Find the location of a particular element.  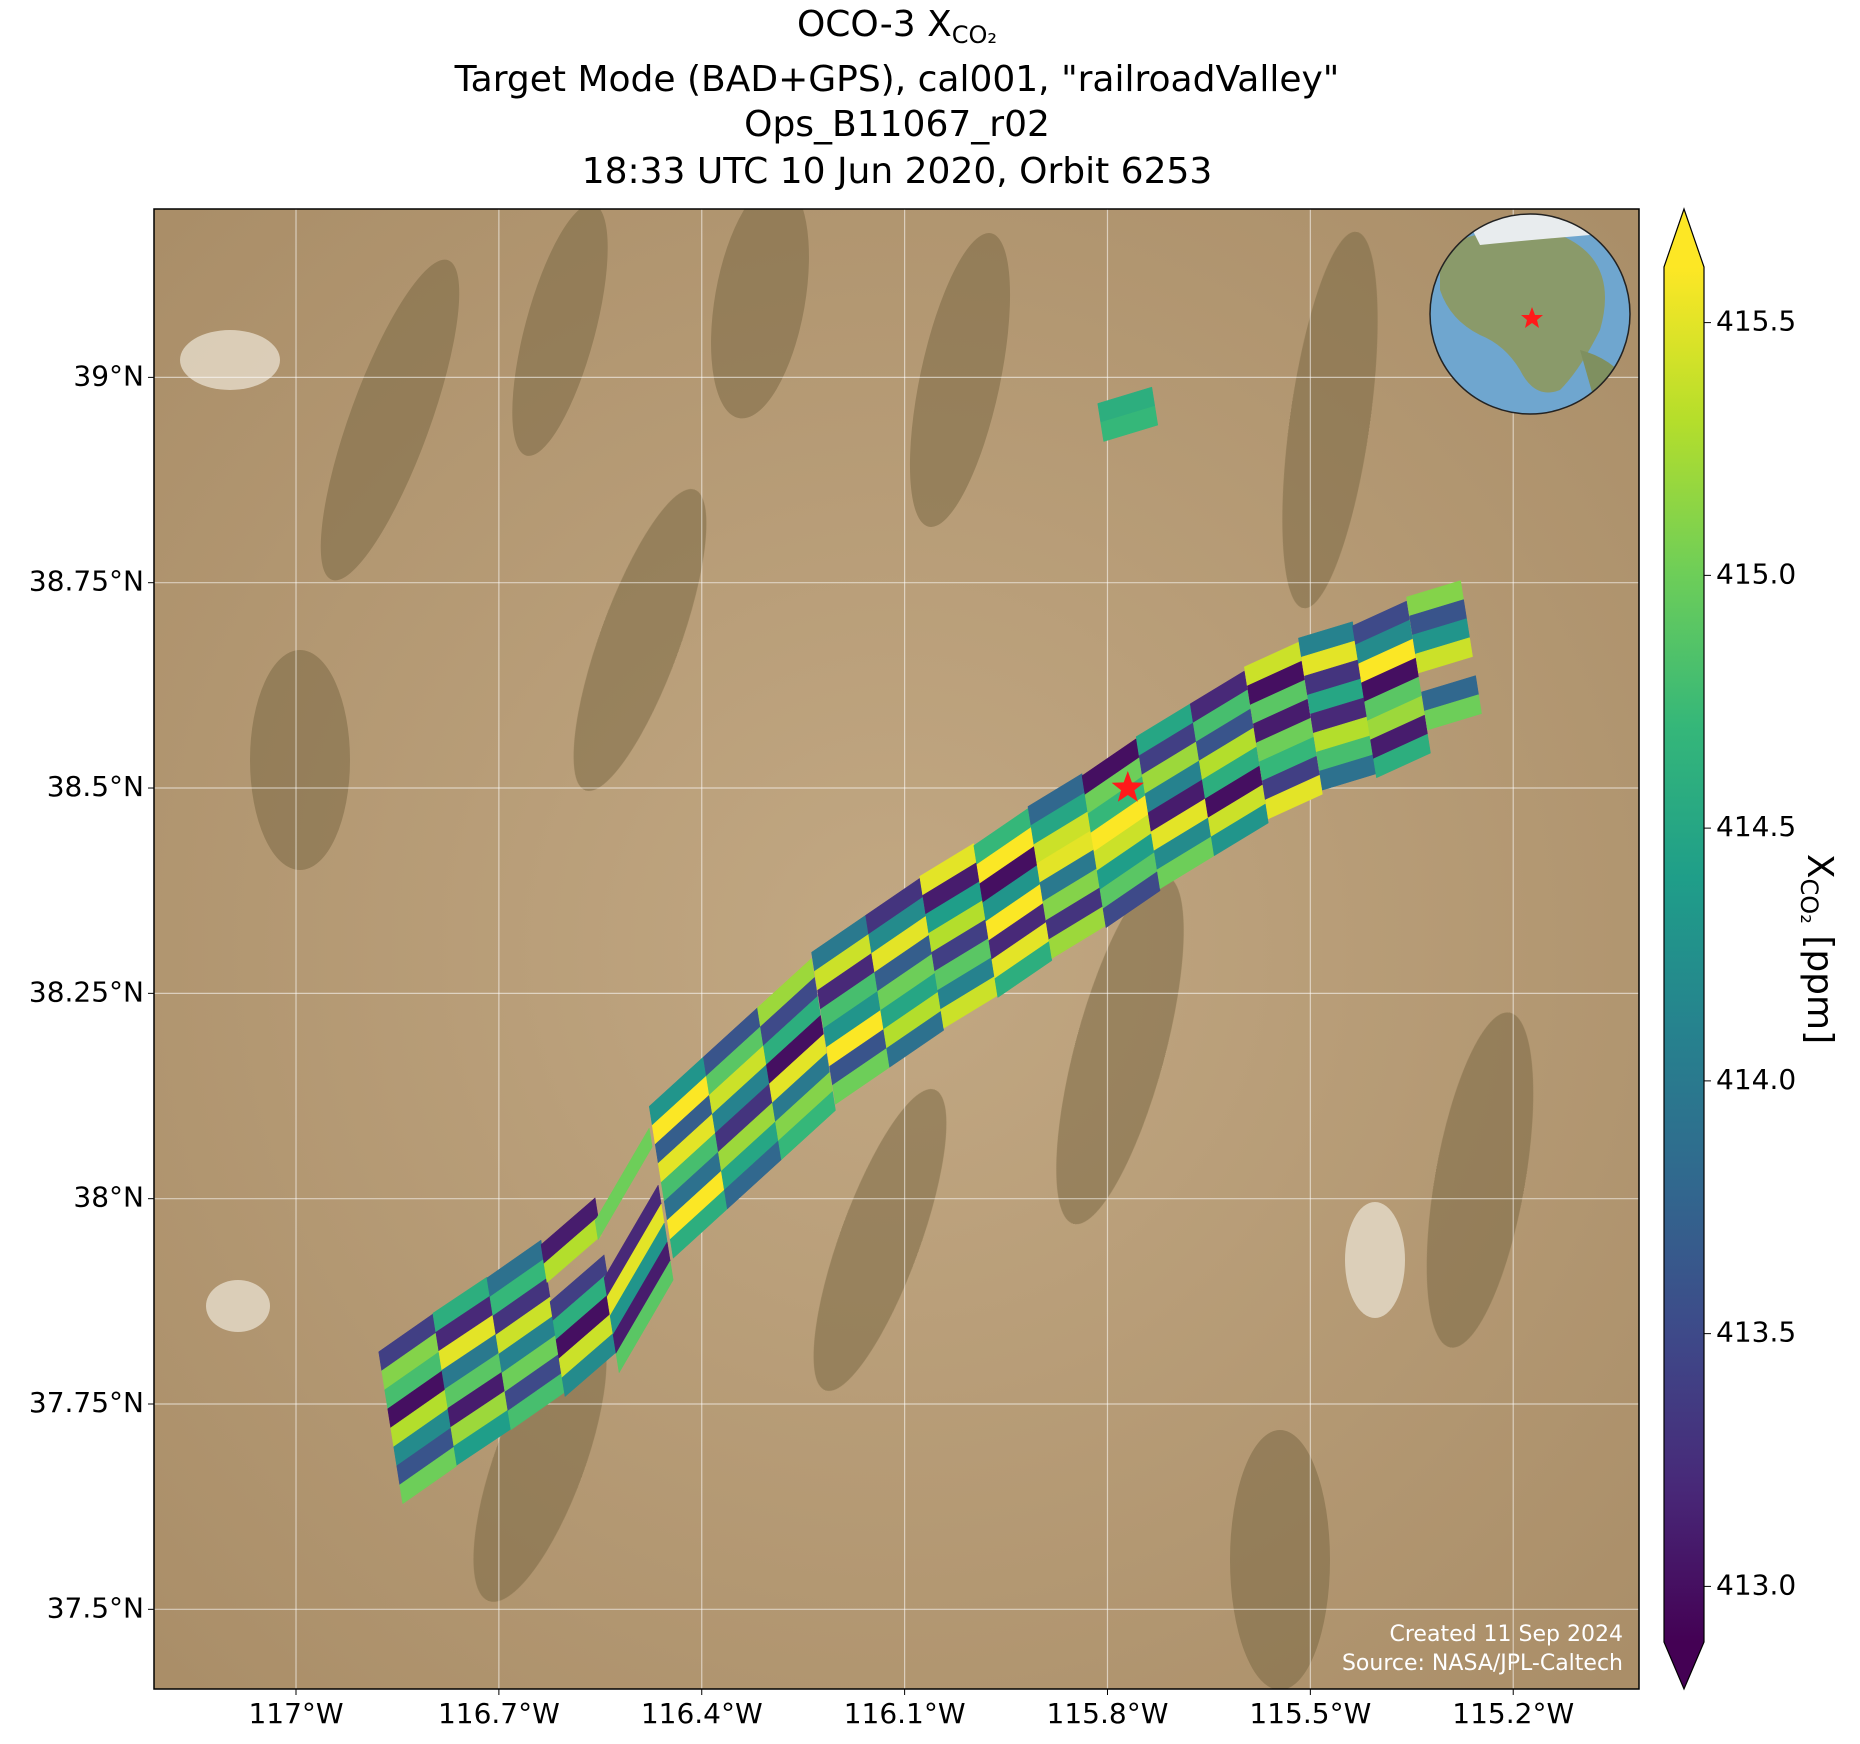

target-marker is located at coordinates (1127, 786).